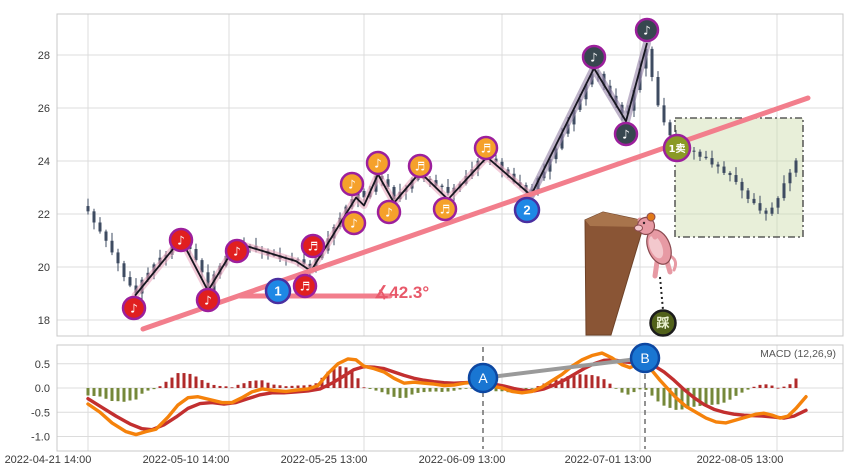  Describe the element at coordinates (645, 358) in the screenshot. I see `macd-point-marker-B: B` at that location.